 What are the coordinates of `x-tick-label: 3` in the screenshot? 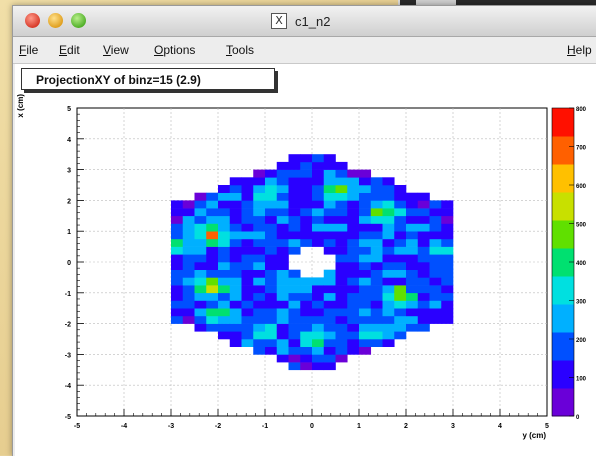 It's located at (453, 426).